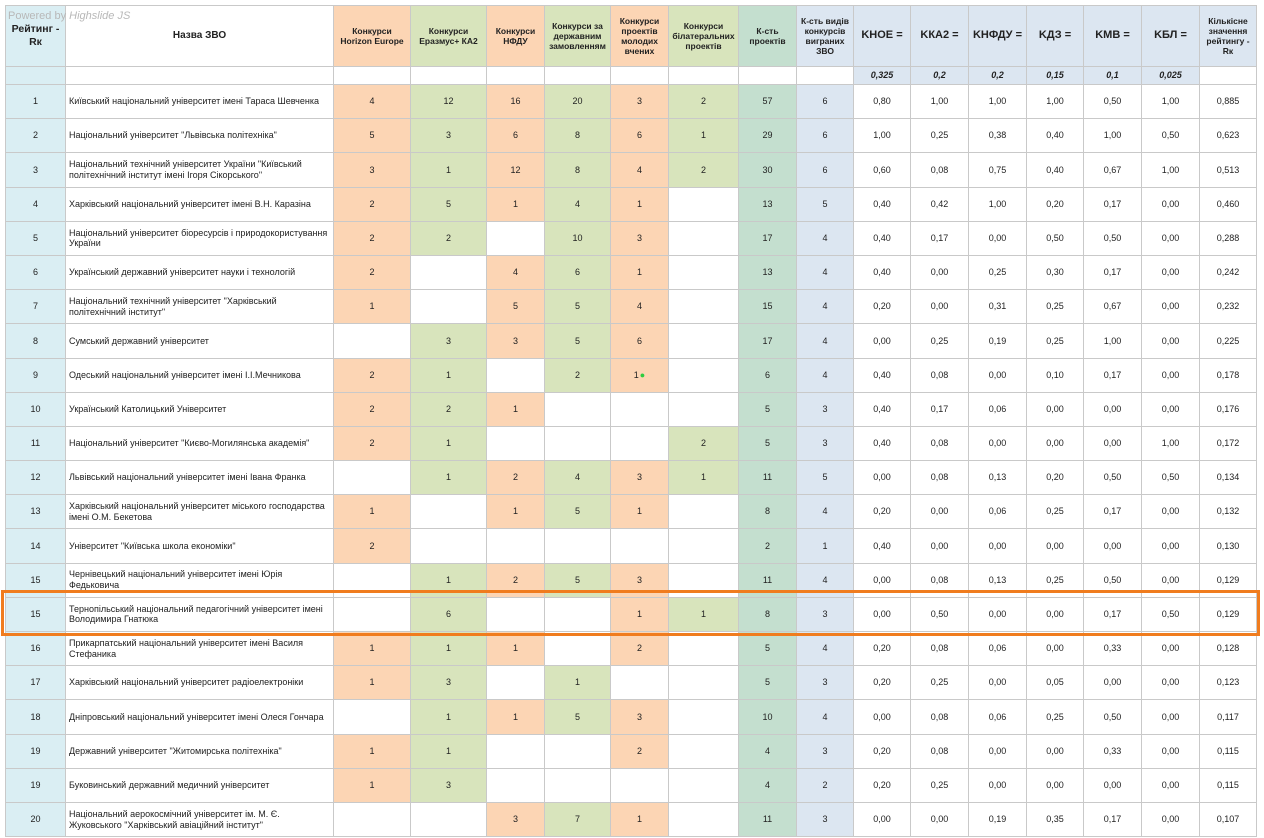  Describe the element at coordinates (35, 478) in the screenshot. I see `rank-cell: 12` at that location.